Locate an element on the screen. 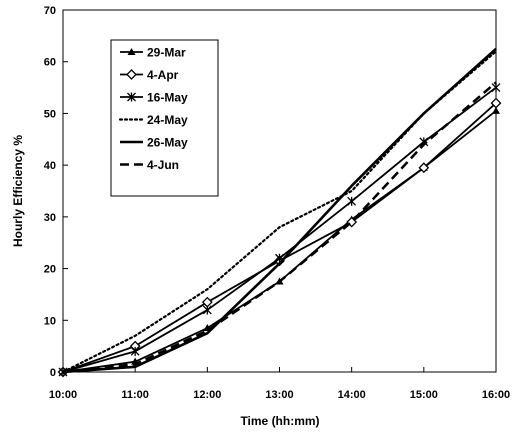  x-tick-label: 15:00 is located at coordinates (424, 395).